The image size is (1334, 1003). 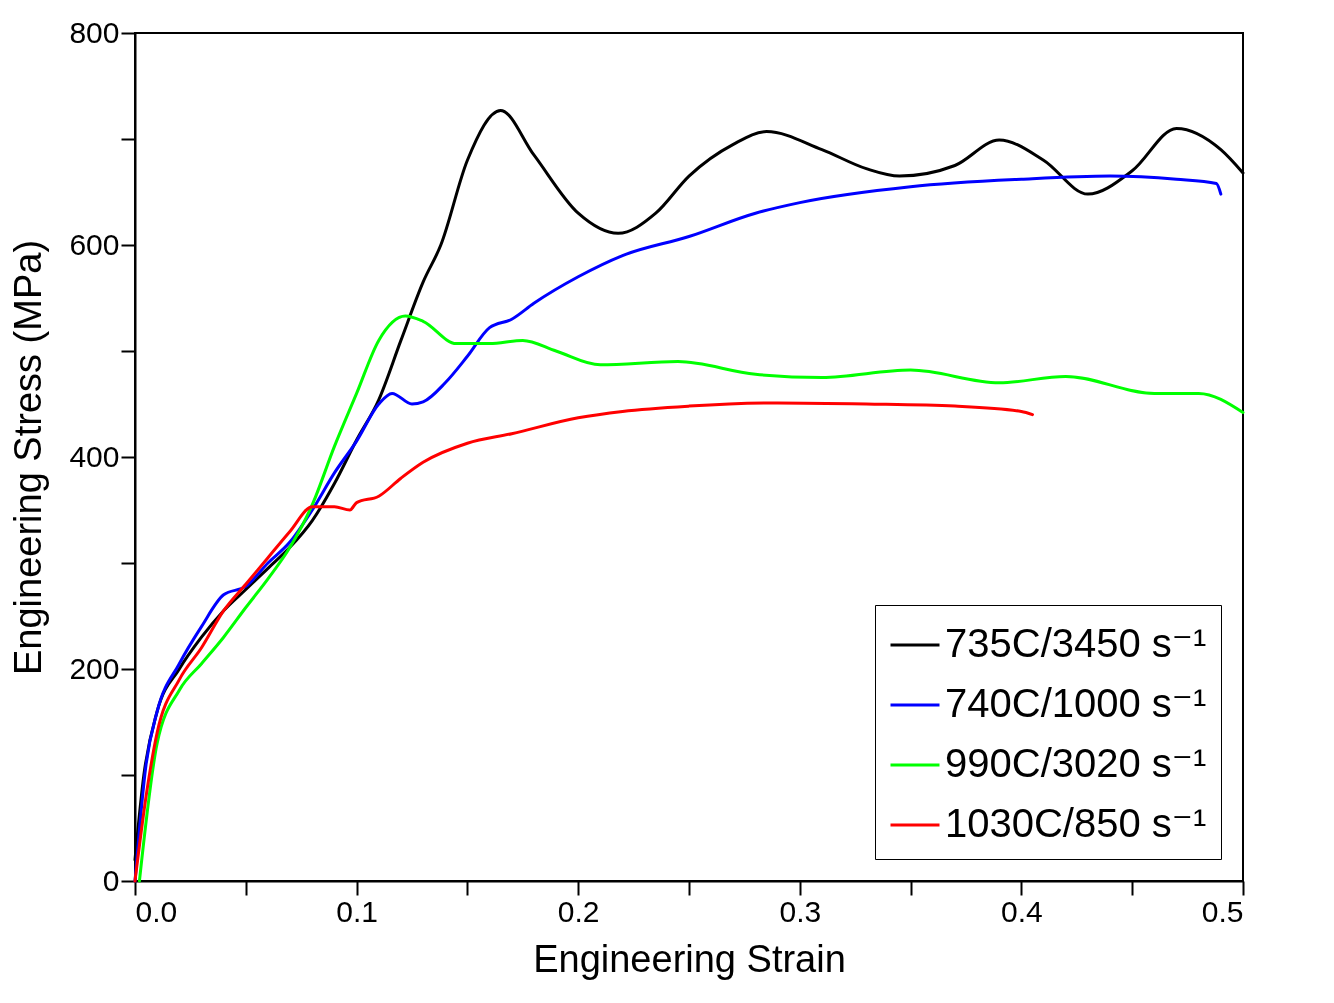 I want to click on x-tick-label: 0.2, so click(x=578, y=911).